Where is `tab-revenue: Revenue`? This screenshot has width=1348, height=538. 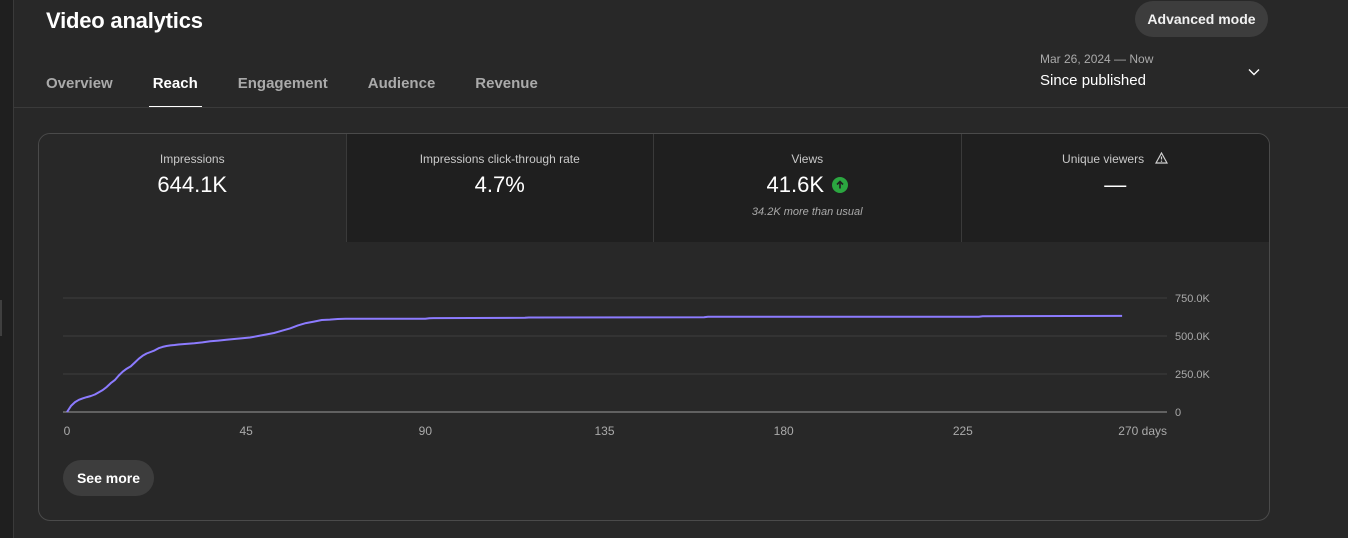
tab-revenue: Revenue is located at coordinates (506, 83).